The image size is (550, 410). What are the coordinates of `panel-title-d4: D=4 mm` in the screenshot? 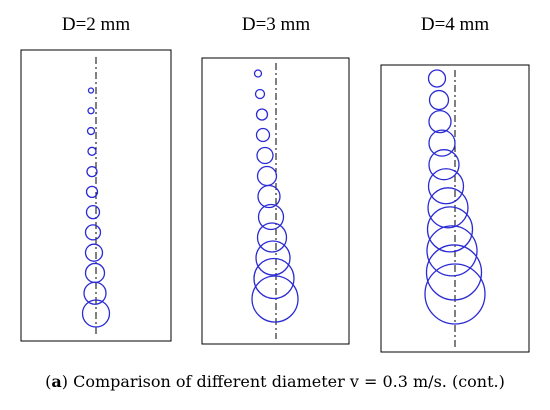 It's located at (455, 24).